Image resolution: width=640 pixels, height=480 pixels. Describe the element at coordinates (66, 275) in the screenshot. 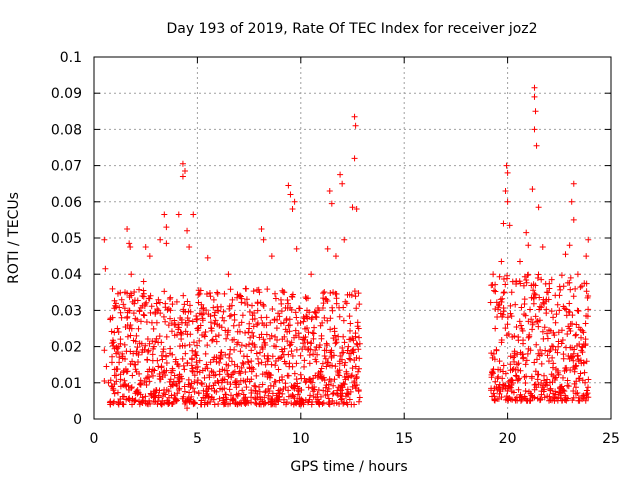

I see `y-tick-label: 0.04` at that location.